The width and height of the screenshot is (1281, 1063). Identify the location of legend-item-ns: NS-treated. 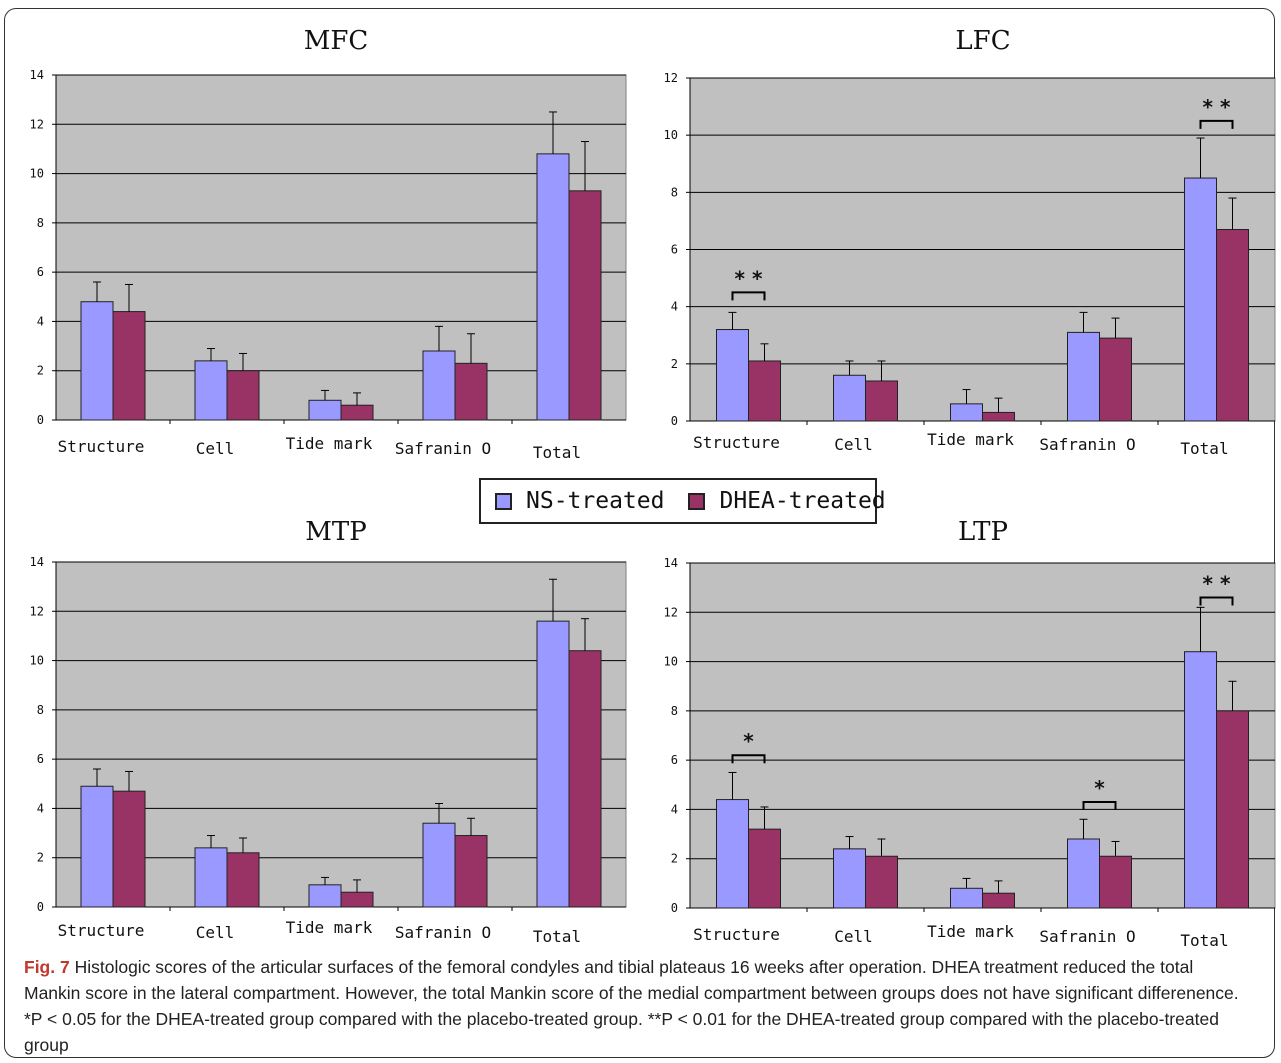
(579, 501).